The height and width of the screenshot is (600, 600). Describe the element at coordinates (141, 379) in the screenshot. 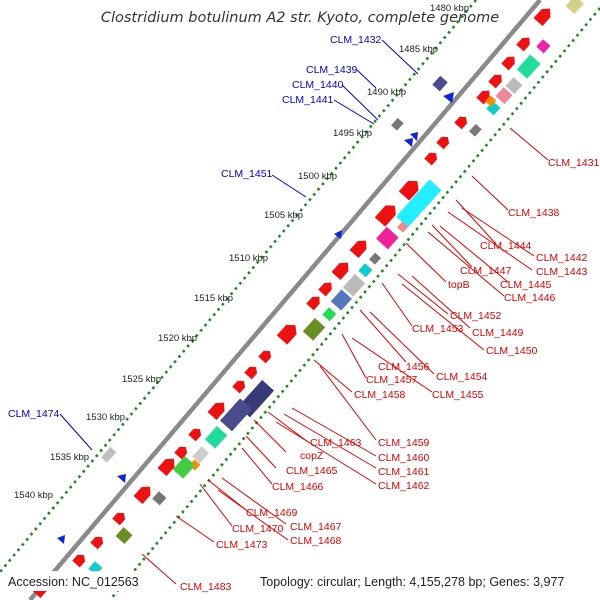

I see `tick-label: 1525 kbp` at that location.